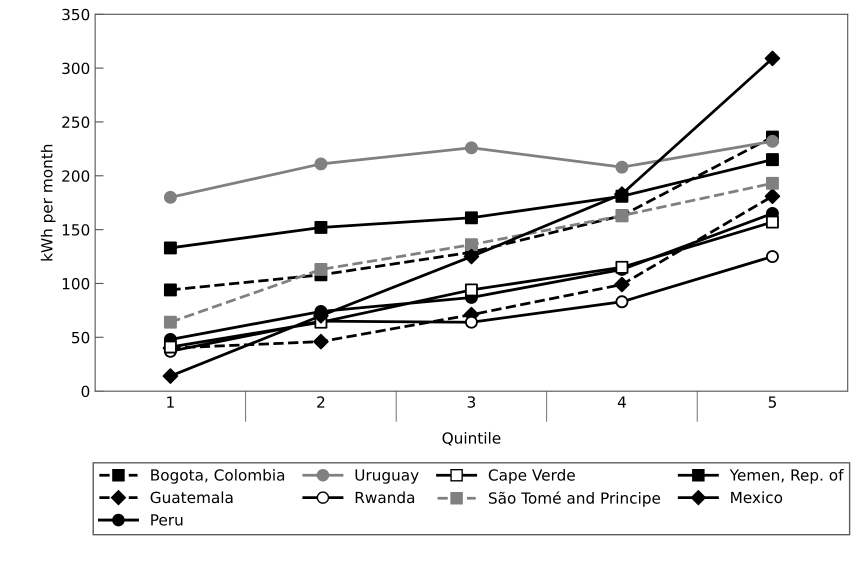  I want to click on x-tick-label: 4, so click(622, 402).